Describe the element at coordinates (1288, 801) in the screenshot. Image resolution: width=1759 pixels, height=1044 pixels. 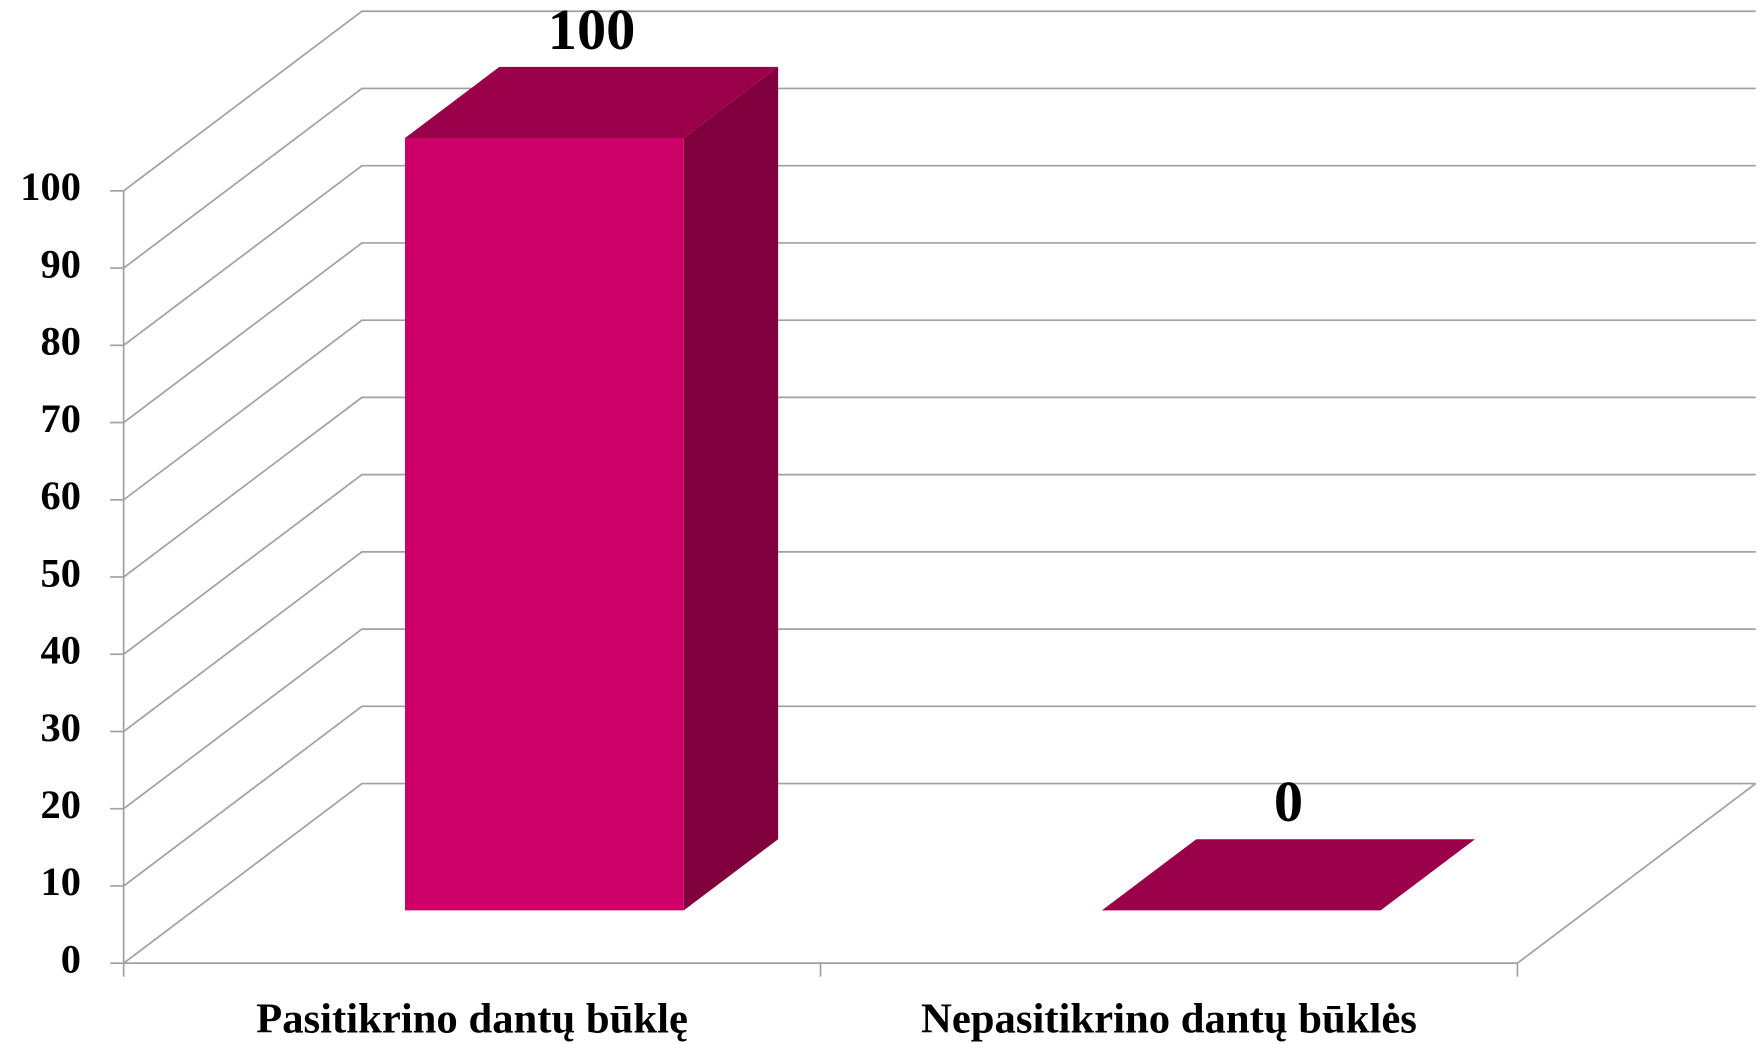
I see `value-label: 0` at that location.